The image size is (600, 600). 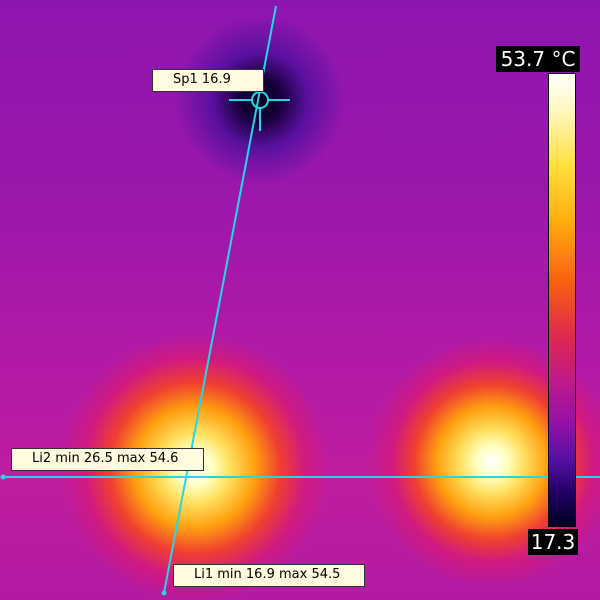 What do you see at coordinates (562, 300) in the screenshot?
I see `temperature-scale-bar` at bounding box center [562, 300].